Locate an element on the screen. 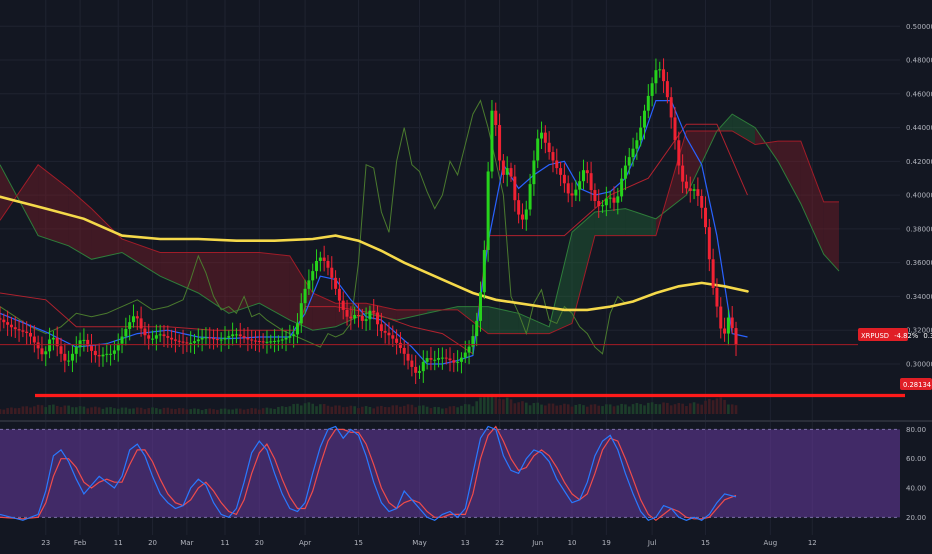  oscillator-tick-label: 20.00 is located at coordinates (916, 518).